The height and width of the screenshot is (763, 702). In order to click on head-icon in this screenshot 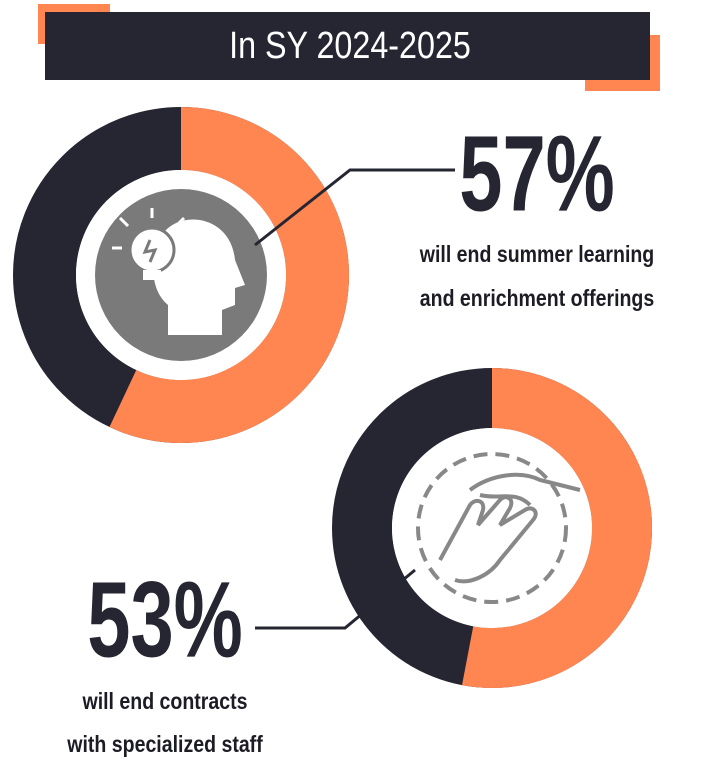, I will do `click(178, 271)`.